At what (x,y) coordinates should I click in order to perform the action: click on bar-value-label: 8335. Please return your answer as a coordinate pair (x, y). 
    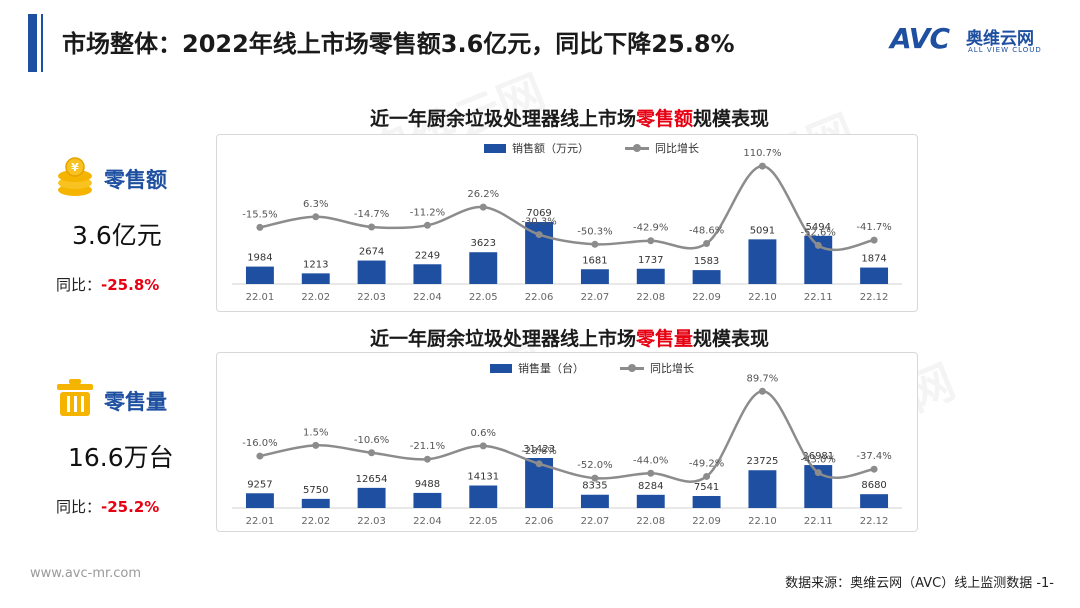
    Looking at the image, I should click on (594, 486).